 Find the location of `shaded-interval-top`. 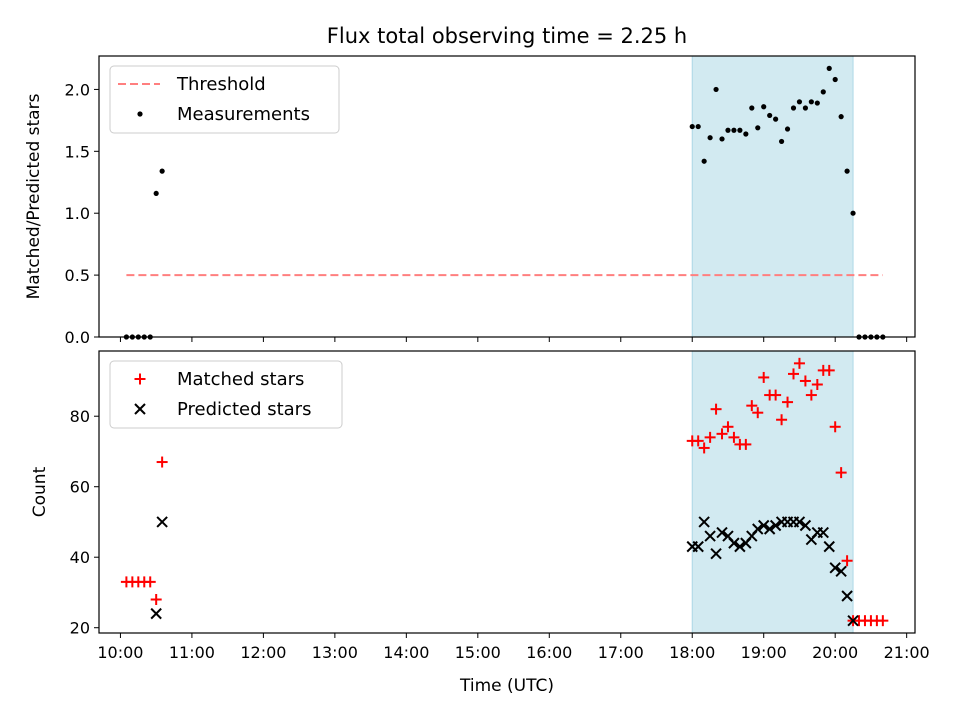

shaded-interval-top is located at coordinates (772, 196).